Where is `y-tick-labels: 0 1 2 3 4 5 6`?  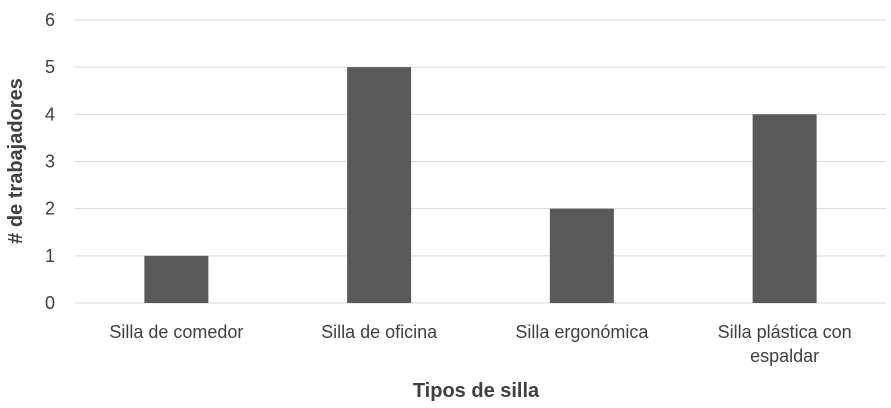
y-tick-labels: 0 1 2 3 4 5 6 is located at coordinates (50, 161).